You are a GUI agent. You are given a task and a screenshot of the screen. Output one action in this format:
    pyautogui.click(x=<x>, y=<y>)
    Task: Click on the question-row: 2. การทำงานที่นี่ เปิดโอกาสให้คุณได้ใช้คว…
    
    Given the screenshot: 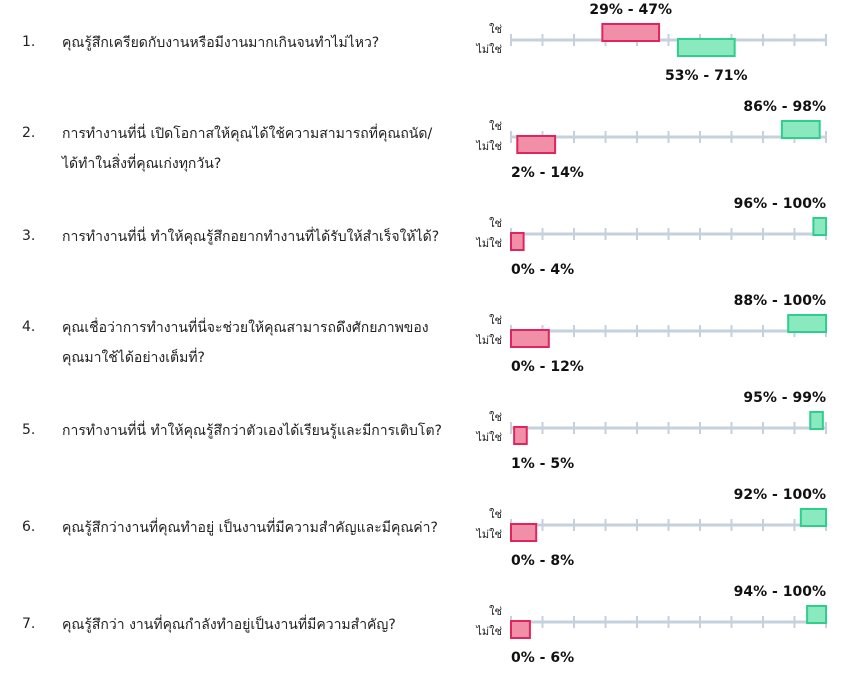 What is the action you would take?
    pyautogui.click(x=425, y=145)
    